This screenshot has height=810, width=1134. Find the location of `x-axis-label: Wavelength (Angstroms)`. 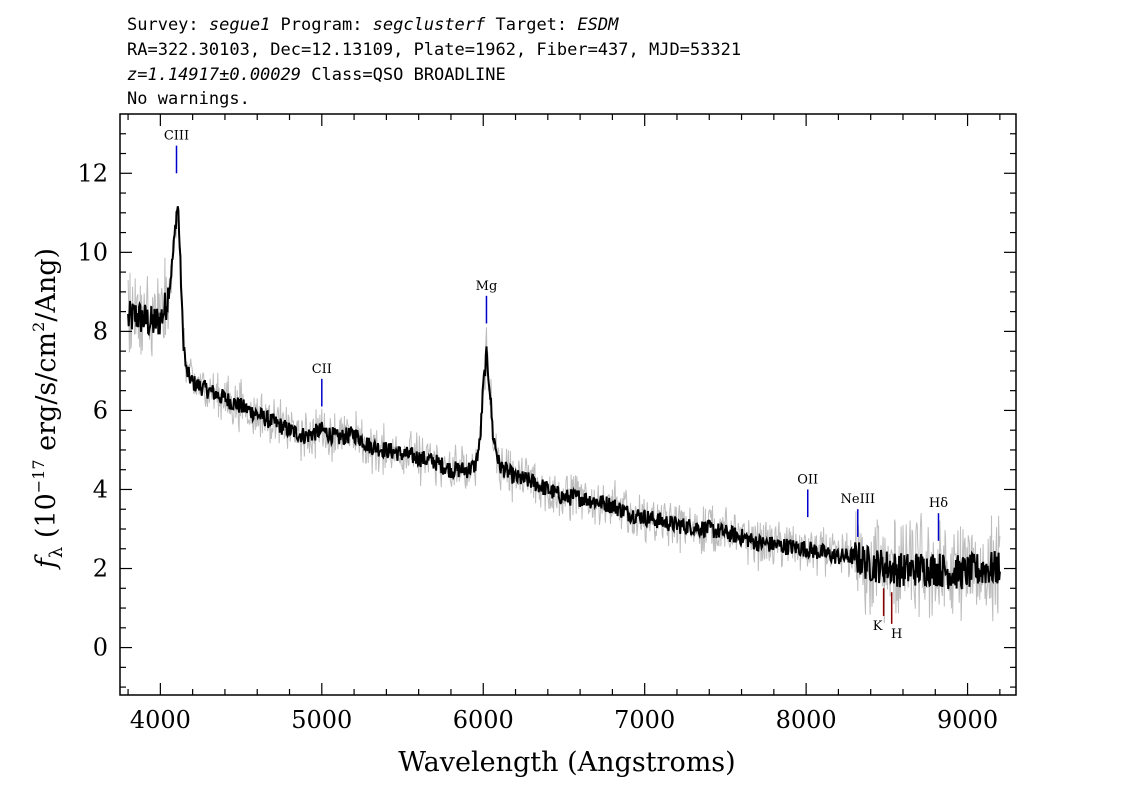

x-axis-label: Wavelength (Angstroms) is located at coordinates (566, 762).